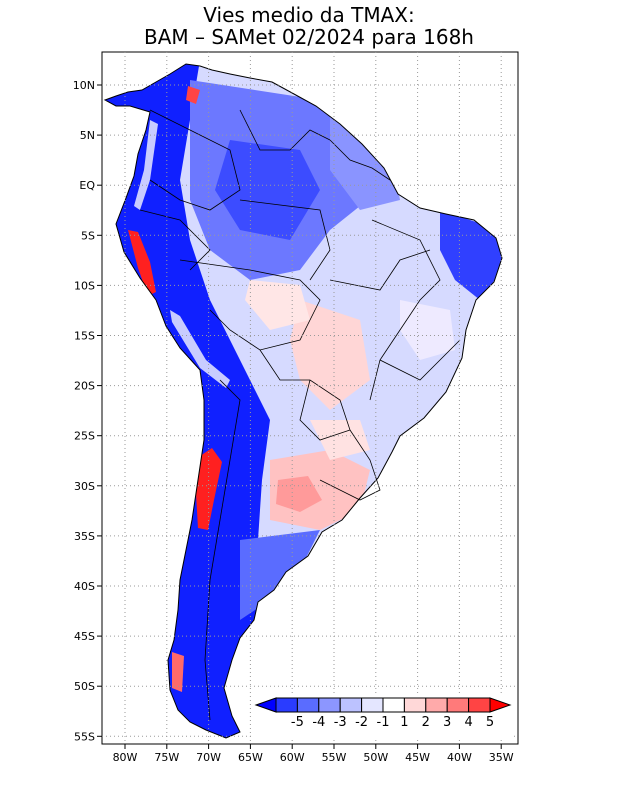  What do you see at coordinates (84, 486) in the screenshot?
I see `lat-label: 30S` at bounding box center [84, 486].